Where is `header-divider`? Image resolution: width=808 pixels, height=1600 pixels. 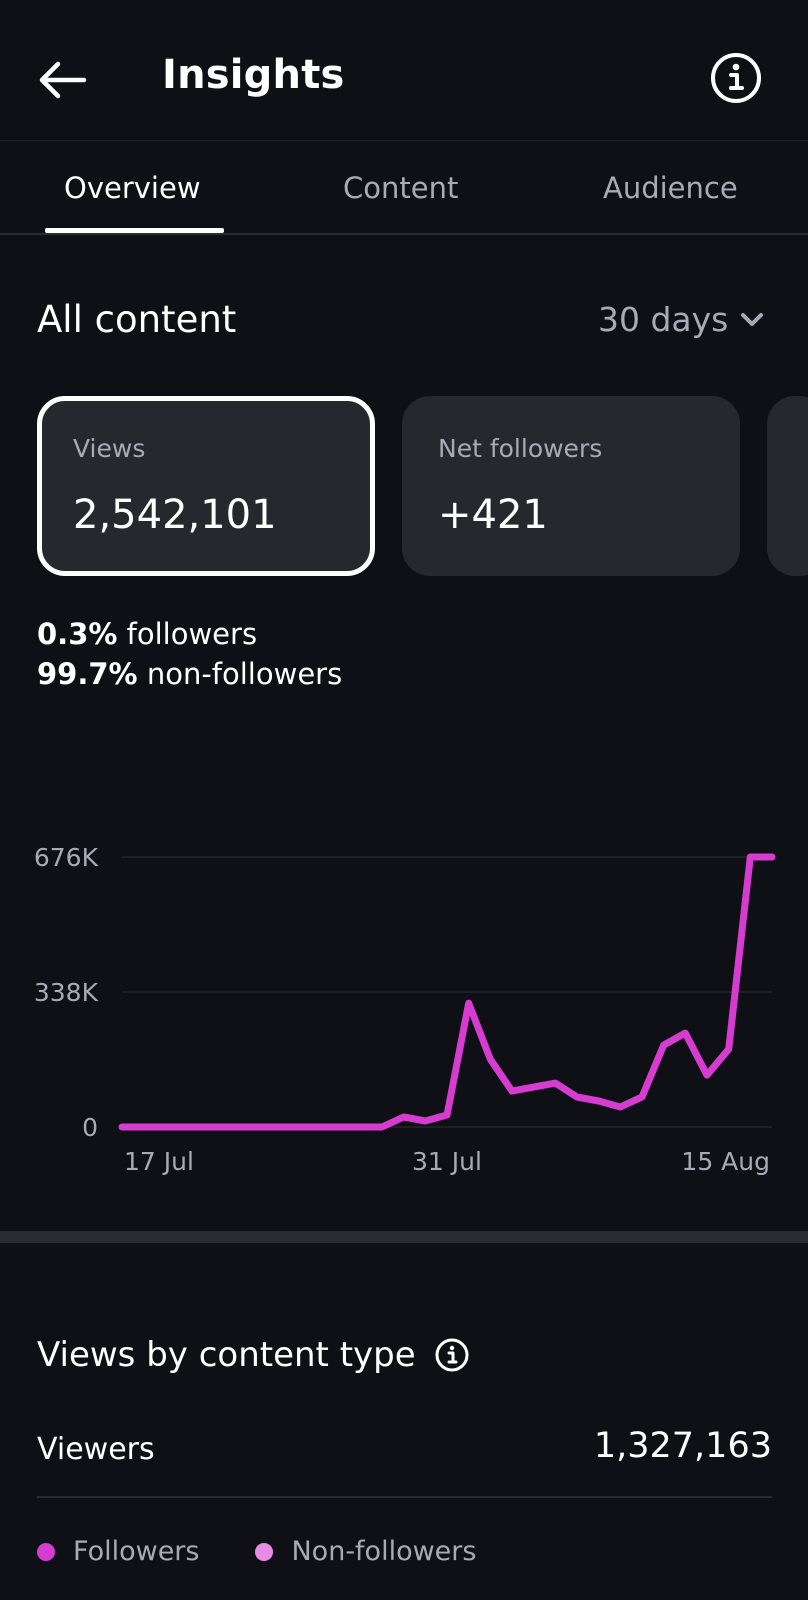 header-divider is located at coordinates (404, 140).